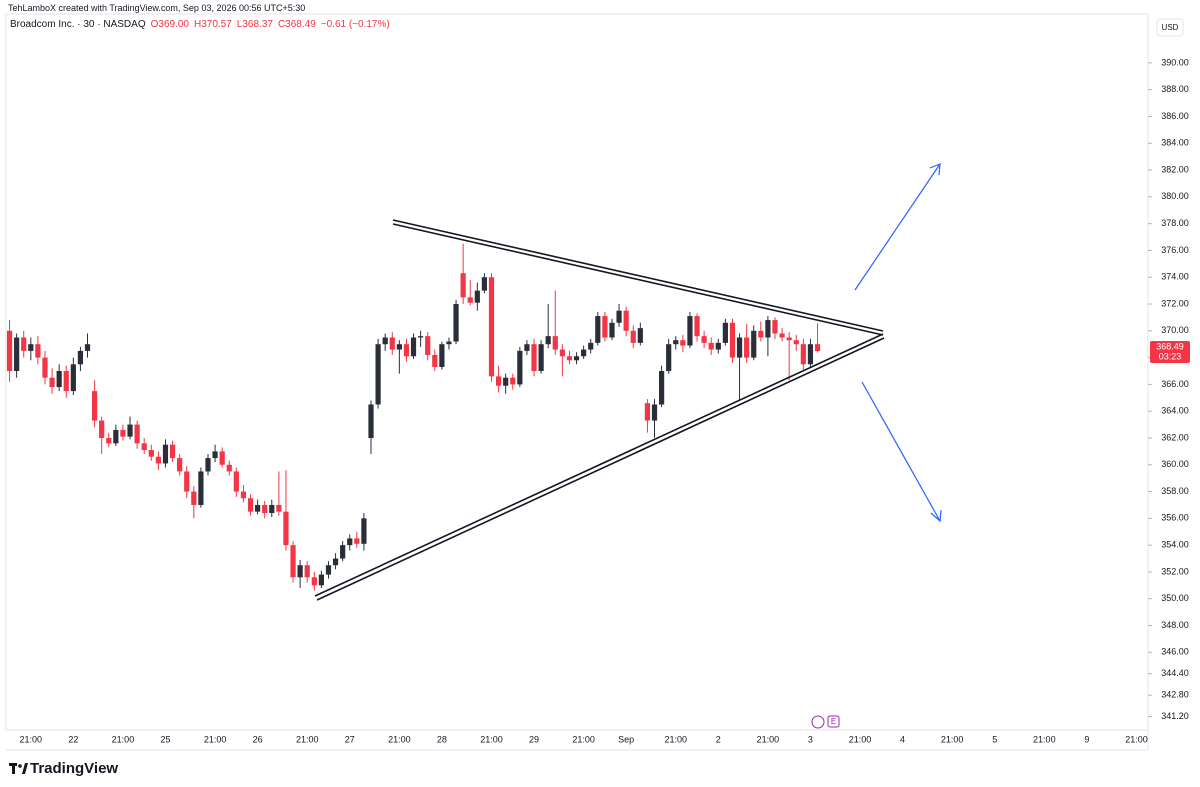 This screenshot has width=1200, height=787. I want to click on x-tick-label: 26, so click(258, 739).